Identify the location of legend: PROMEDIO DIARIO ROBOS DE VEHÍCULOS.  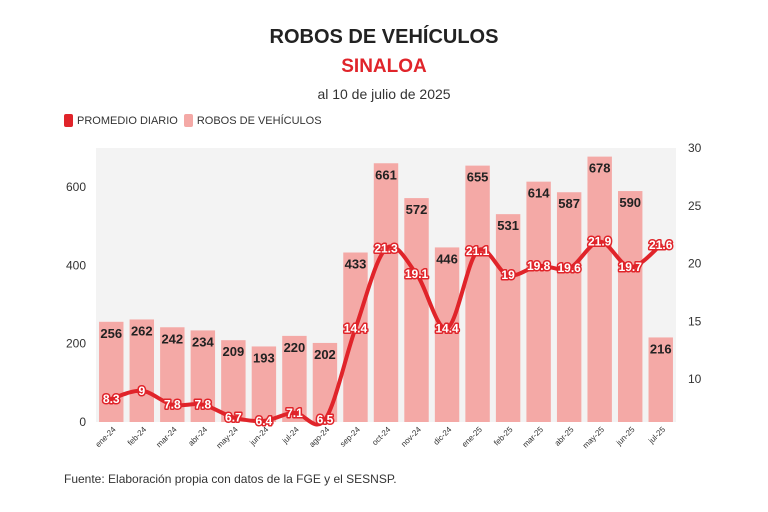
(196, 120).